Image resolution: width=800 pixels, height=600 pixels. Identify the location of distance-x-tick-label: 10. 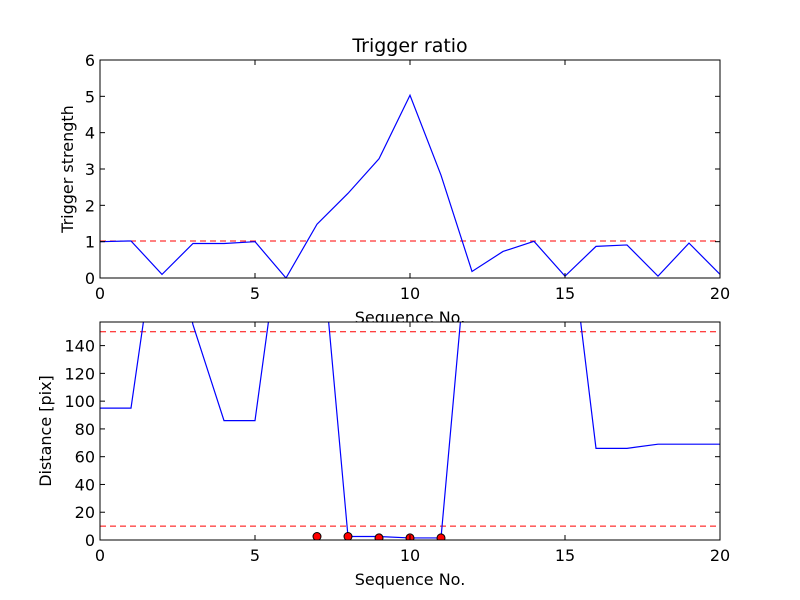
(410, 555).